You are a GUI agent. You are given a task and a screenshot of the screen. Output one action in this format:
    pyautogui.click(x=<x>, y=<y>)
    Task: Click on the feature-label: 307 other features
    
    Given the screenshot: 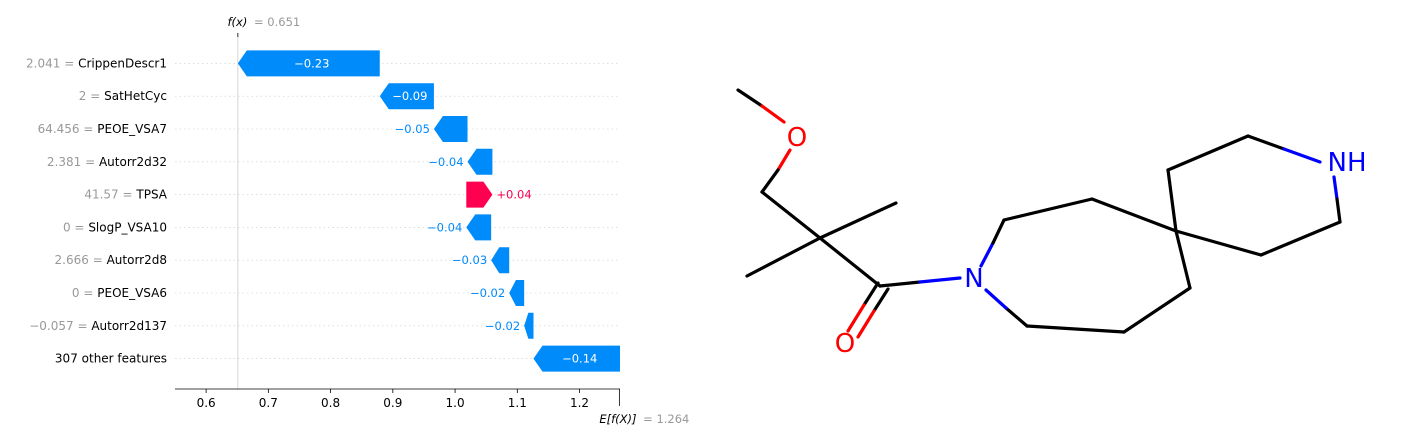 What is the action you would take?
    pyautogui.click(x=111, y=359)
    